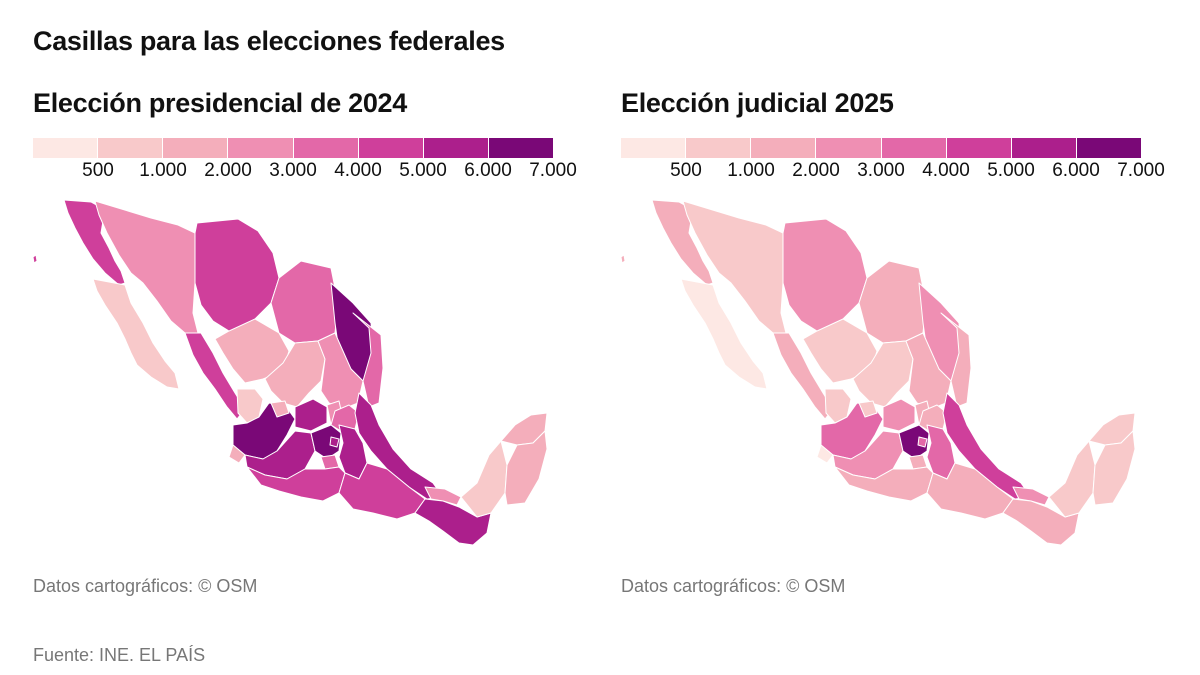 The width and height of the screenshot is (1200, 675). Describe the element at coordinates (119, 655) in the screenshot. I see `source-note: Fuente: INE. EL PAÍS` at that location.